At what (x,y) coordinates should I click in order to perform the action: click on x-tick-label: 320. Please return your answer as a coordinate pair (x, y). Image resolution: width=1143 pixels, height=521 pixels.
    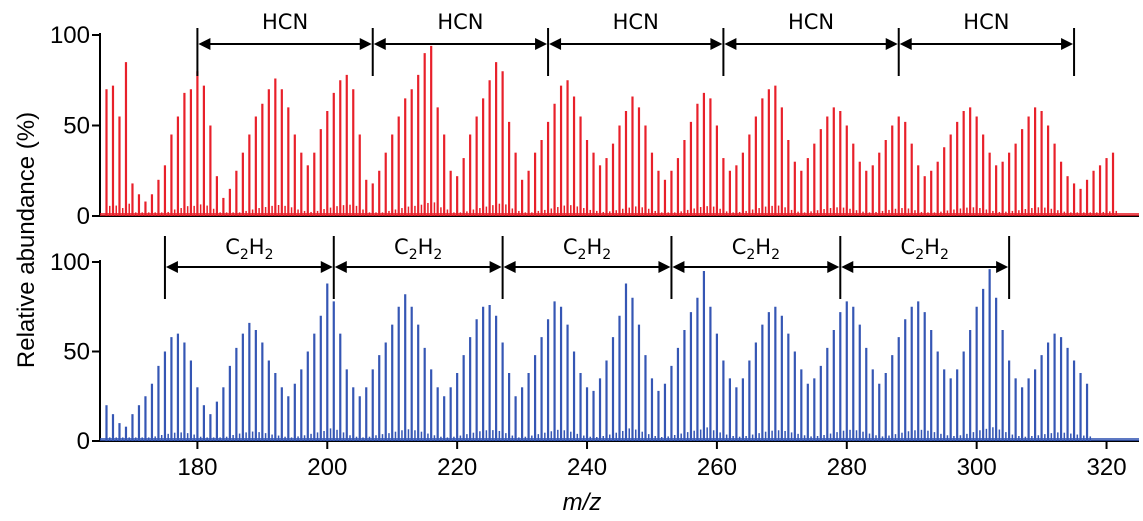
    Looking at the image, I should click on (1107, 467).